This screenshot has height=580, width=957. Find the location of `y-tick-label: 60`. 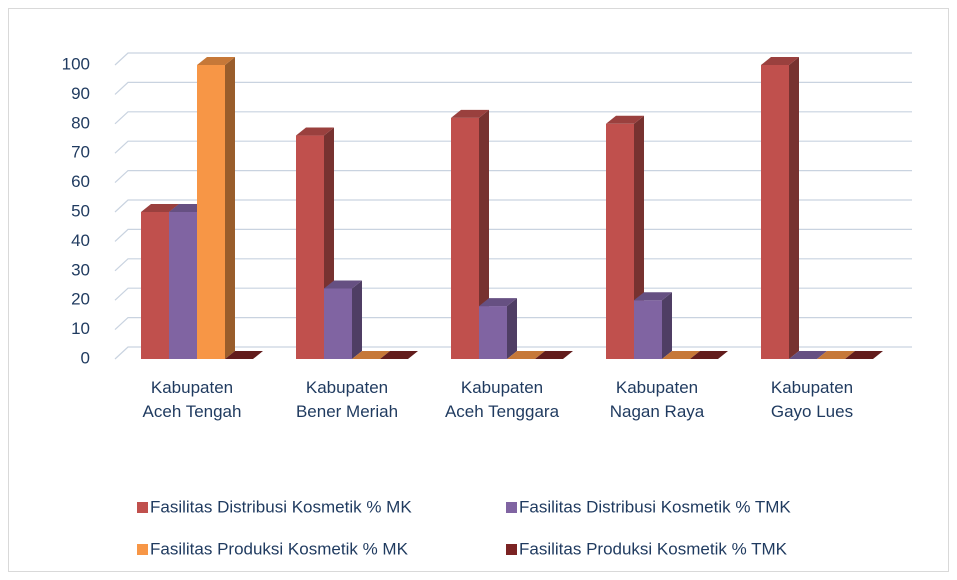

y-tick-label: 60 is located at coordinates (80, 181).